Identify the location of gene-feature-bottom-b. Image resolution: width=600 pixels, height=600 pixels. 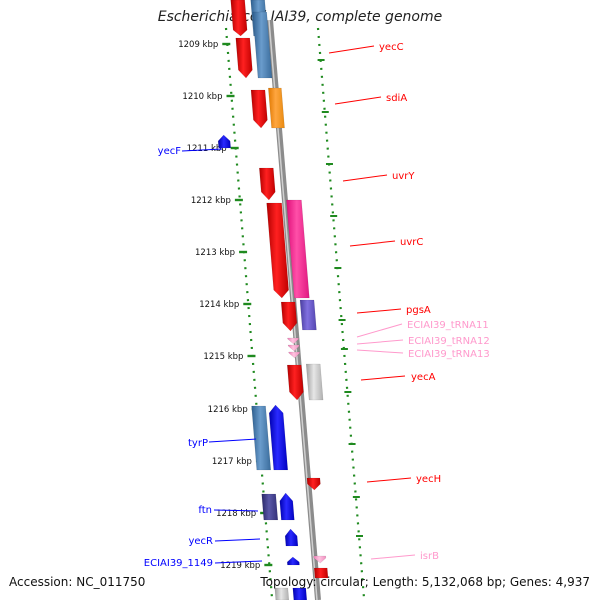
(300, 593).